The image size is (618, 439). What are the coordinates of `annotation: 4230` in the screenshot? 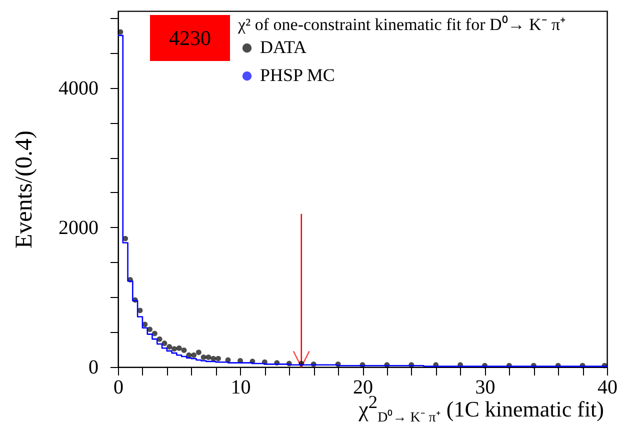 It's located at (190, 38).